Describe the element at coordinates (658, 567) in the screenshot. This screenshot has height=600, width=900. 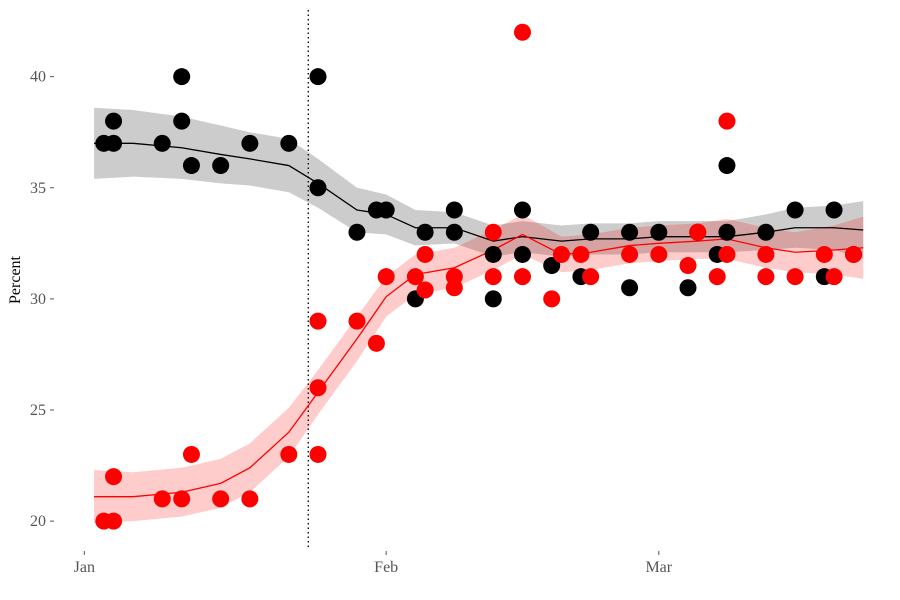
I see `x-tick-label: Mar` at that location.